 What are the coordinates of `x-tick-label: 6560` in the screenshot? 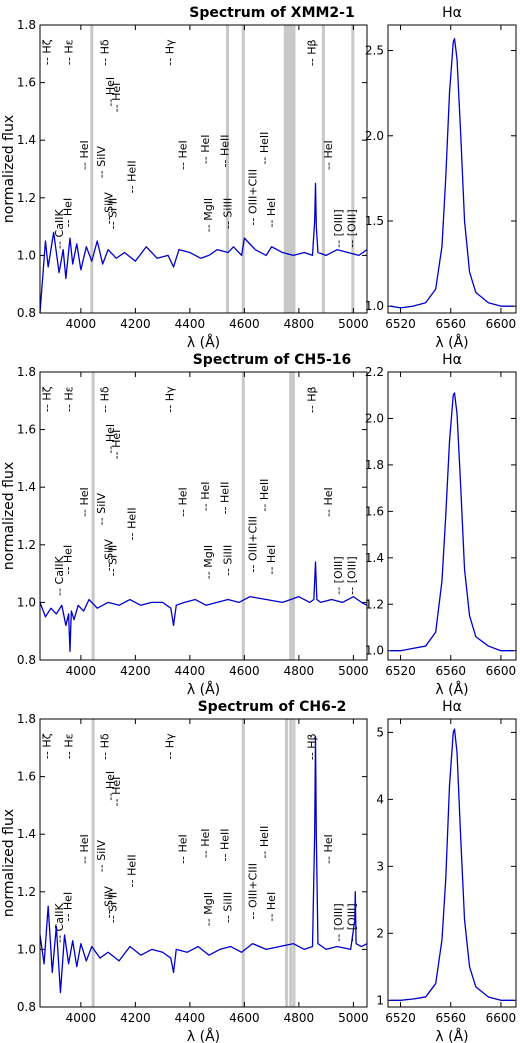 It's located at (450, 1018).